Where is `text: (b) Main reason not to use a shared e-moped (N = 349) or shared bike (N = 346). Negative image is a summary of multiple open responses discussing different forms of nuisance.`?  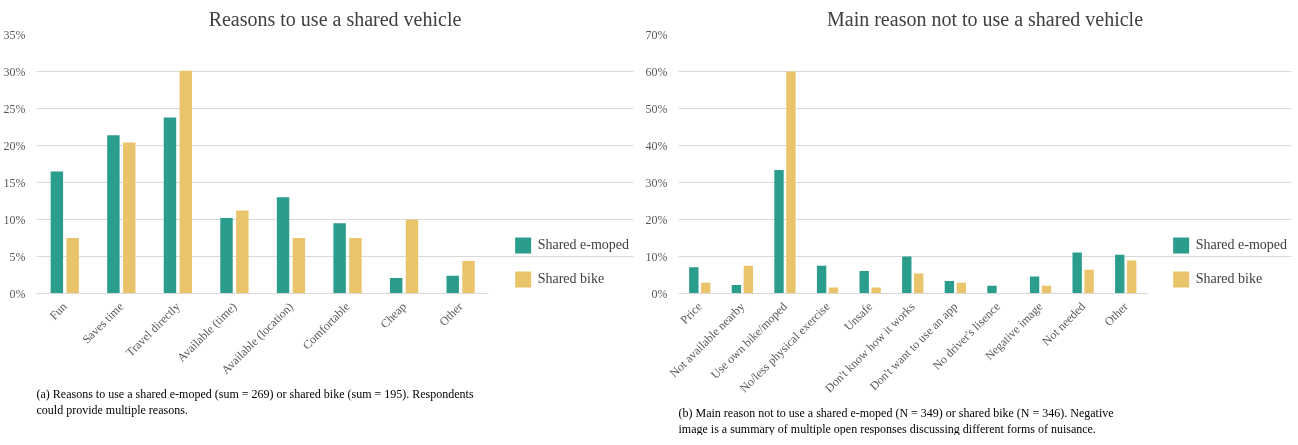
text: (b) Main reason not to use a shared e-moped (N = 349) or shared bike (N = 346). Negative image is a summary of multiple open responses discussing different forms of nuisance. is located at coordinates (896, 420).